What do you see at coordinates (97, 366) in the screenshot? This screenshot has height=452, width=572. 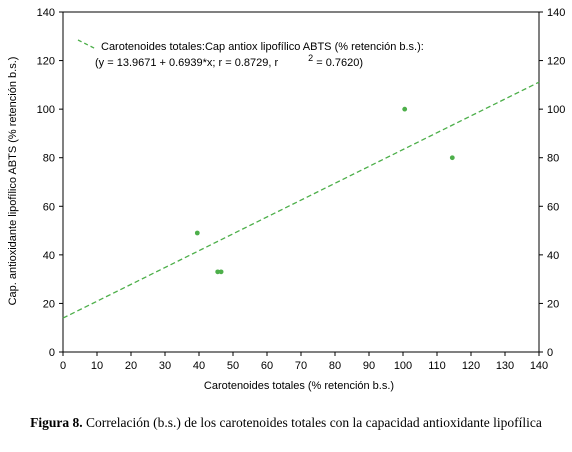 I see `x-tick-label: 10` at bounding box center [97, 366].